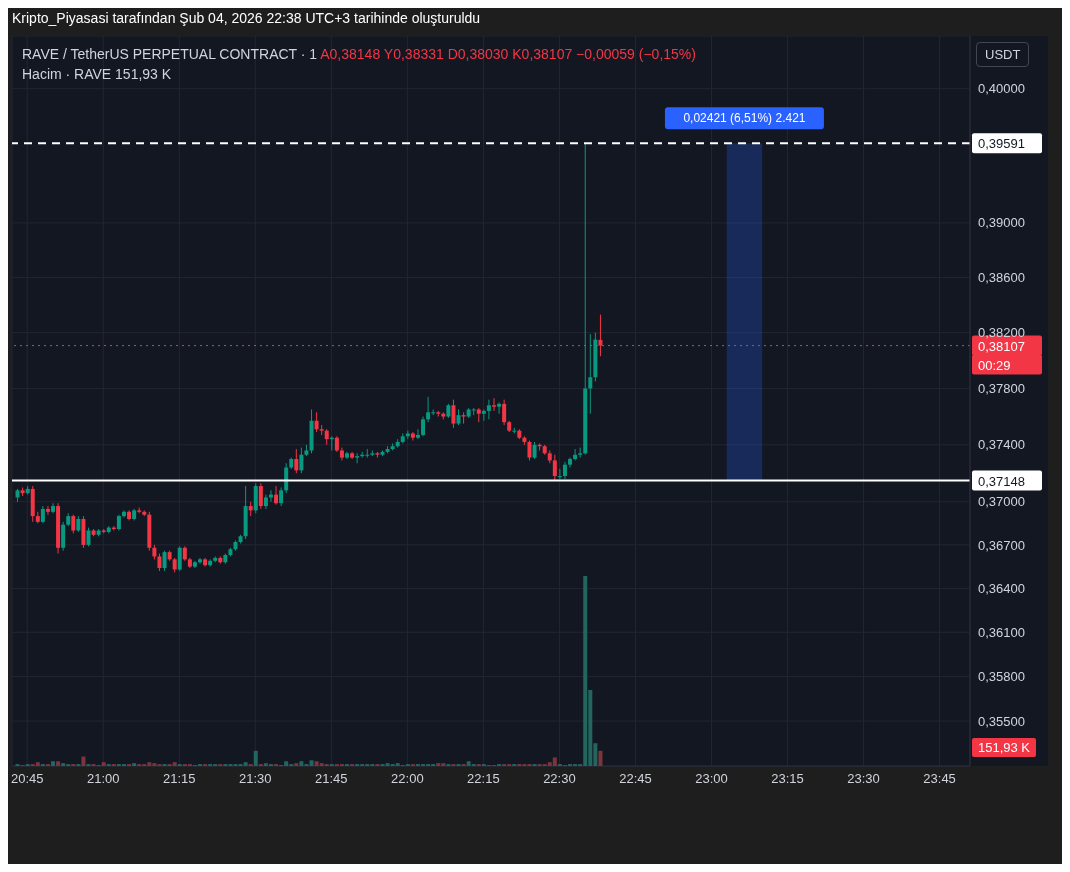 The height and width of the screenshot is (872, 1070). What do you see at coordinates (1003, 54) in the screenshot?
I see `y-axis-title: USDT` at bounding box center [1003, 54].